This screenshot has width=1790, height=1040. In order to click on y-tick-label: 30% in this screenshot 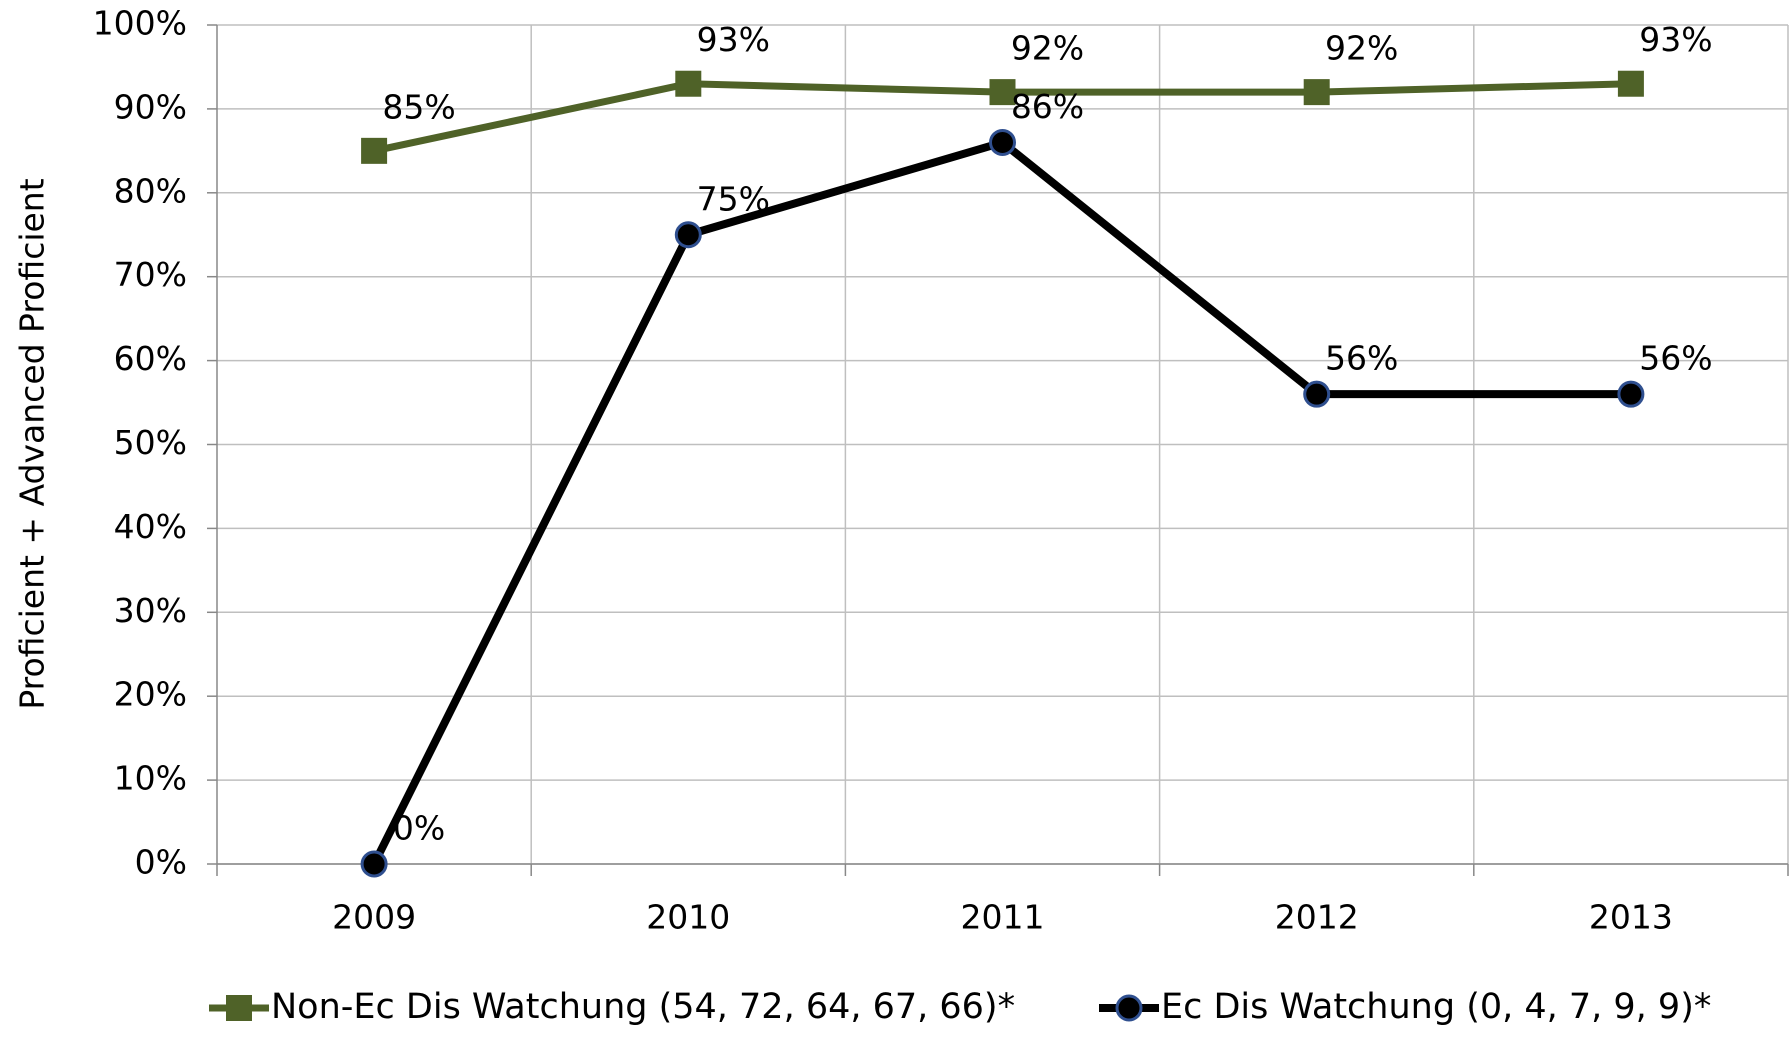, I will do `click(150, 610)`.